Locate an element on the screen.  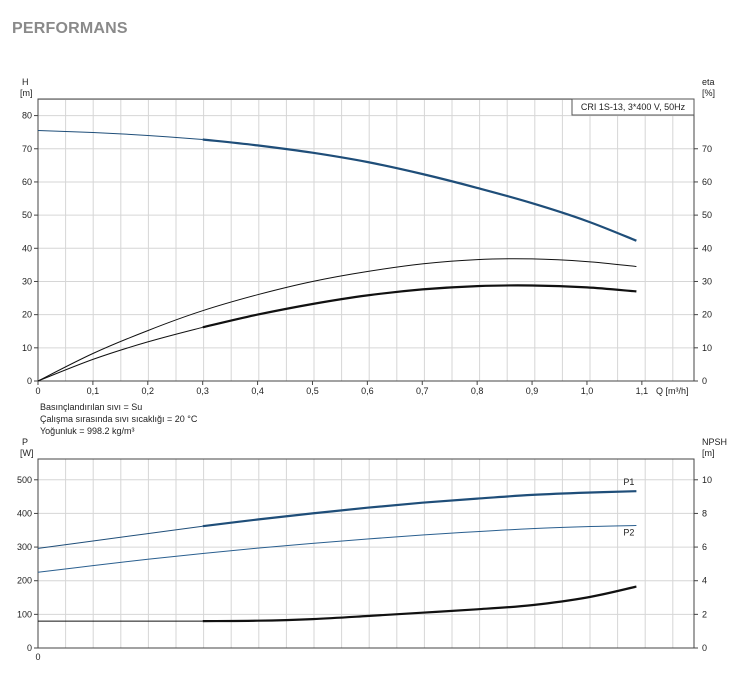
density-note: Yoğunluk = 998.2 kg/m³ is located at coordinates (87, 431).